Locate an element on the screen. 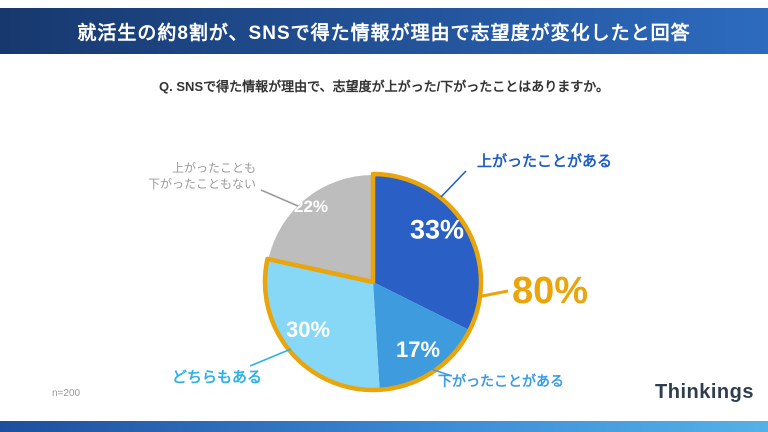 This screenshot has width=768, height=432. header-bar: 就活生の約8割が、SNSで得た情報が理由で志望度が変化したと回答 is located at coordinates (384, 31).